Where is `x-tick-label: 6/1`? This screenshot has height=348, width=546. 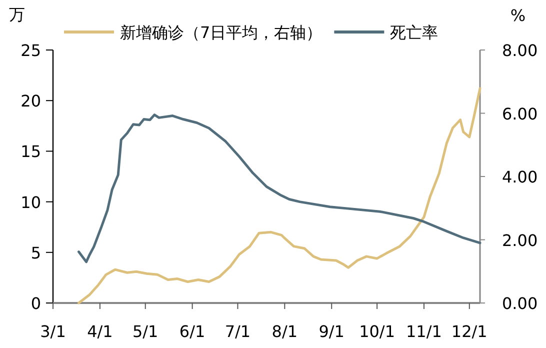 x-tick-label: 6/1 is located at coordinates (192, 331).